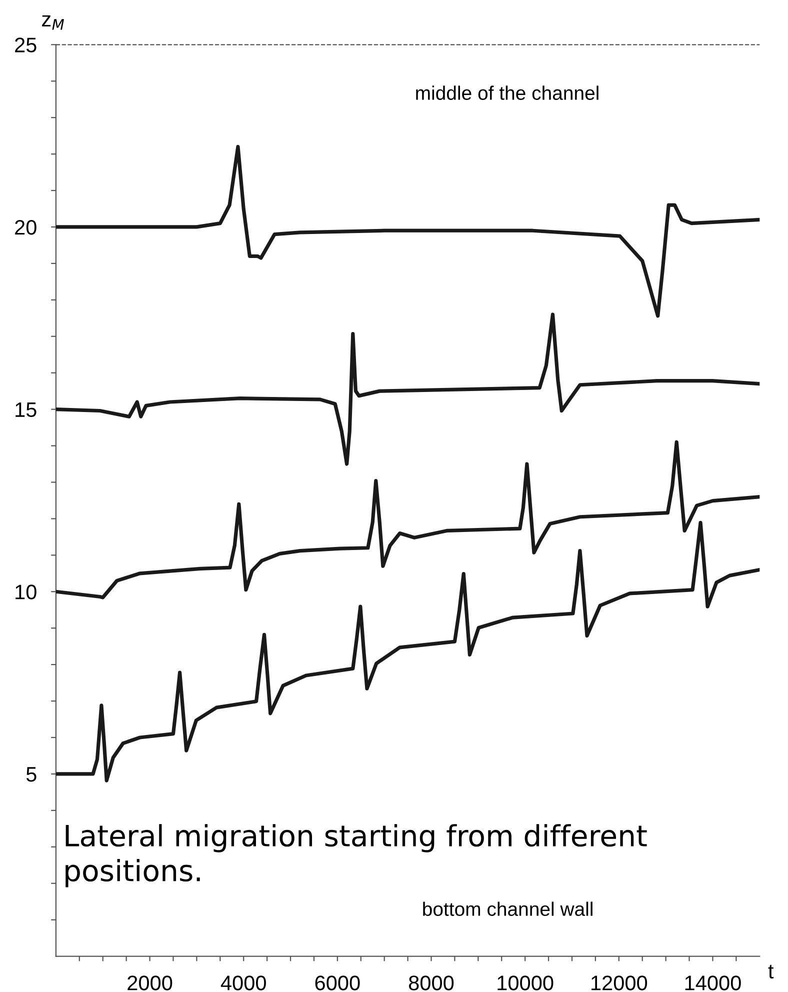 Image resolution: width=788 pixels, height=992 pixels. What do you see at coordinates (337, 983) in the screenshot?
I see `x-tick-label: 6000` at bounding box center [337, 983].